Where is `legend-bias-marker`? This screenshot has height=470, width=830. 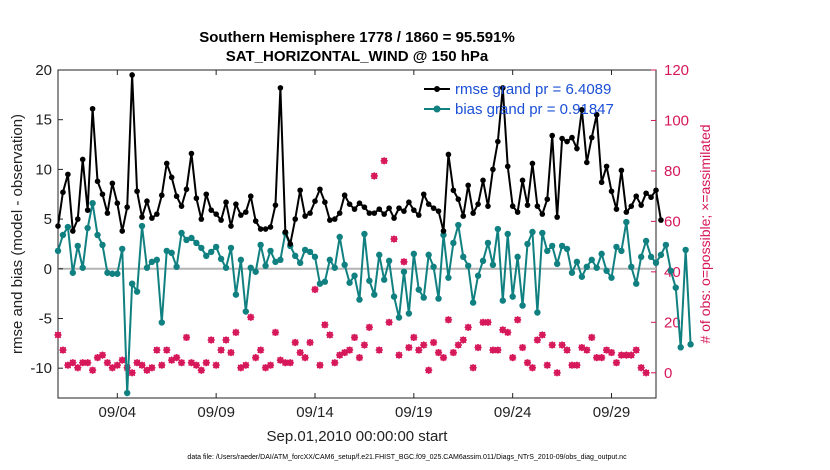
legend-bias-marker is located at coordinates (437, 109).